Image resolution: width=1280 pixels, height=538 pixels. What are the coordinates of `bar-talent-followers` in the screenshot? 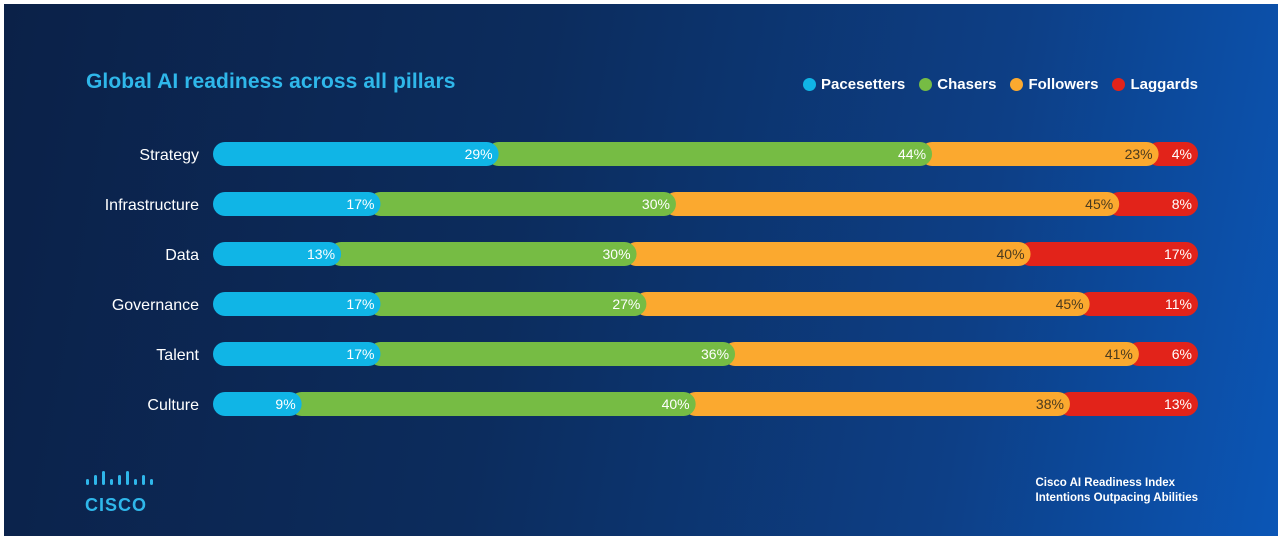 It's located at (931, 354).